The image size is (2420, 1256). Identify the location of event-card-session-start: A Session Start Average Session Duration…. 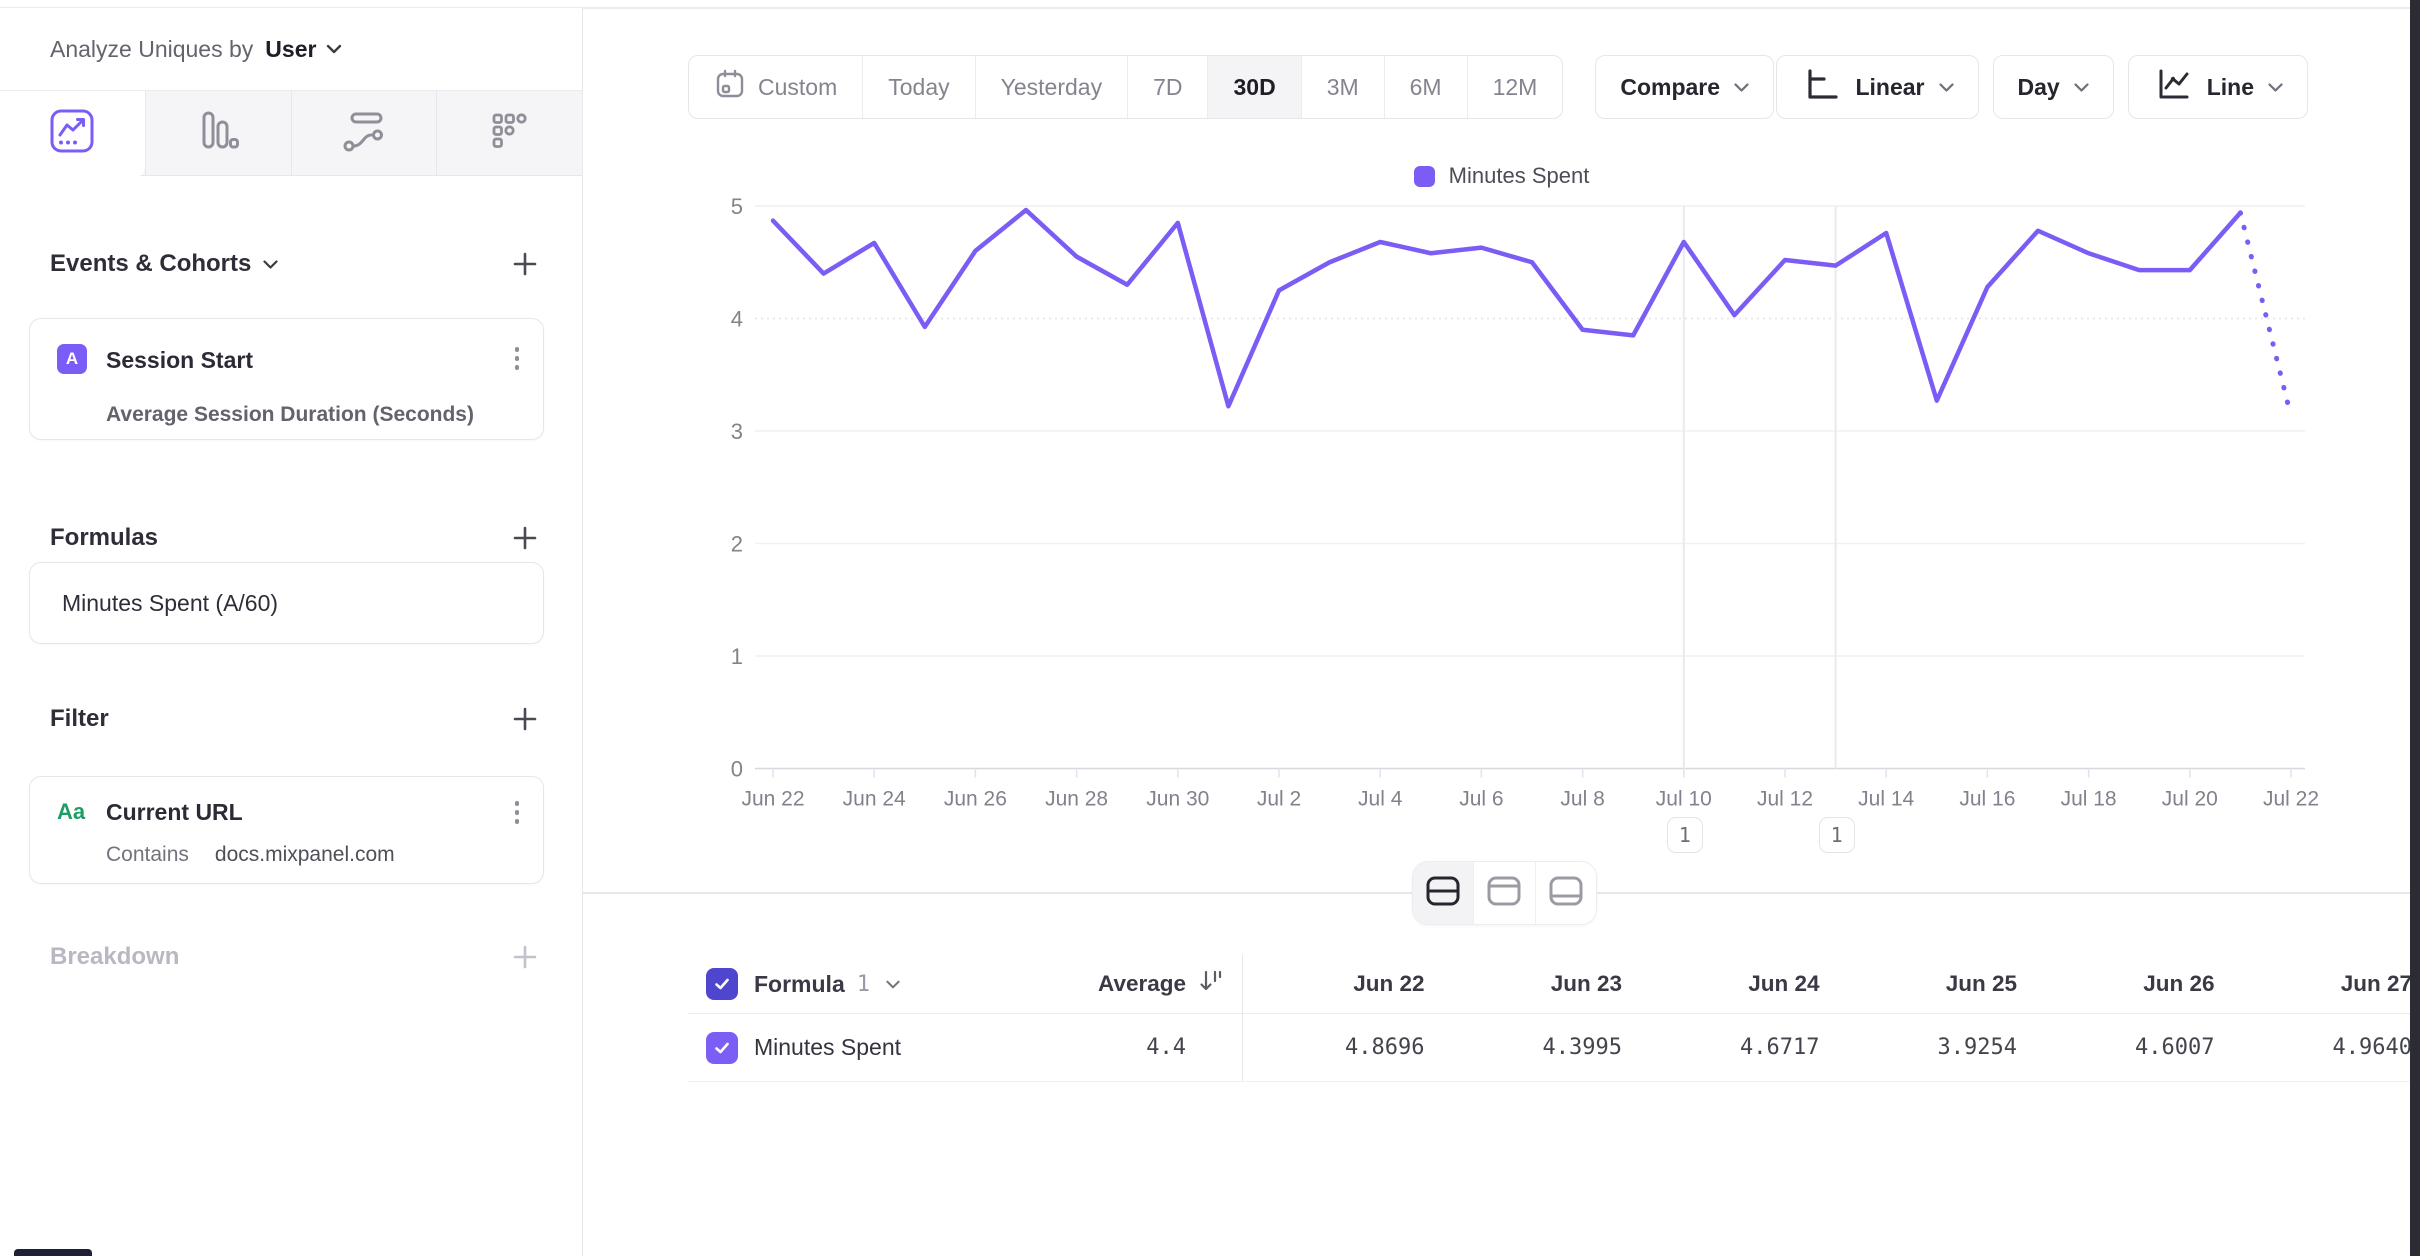
(286, 379).